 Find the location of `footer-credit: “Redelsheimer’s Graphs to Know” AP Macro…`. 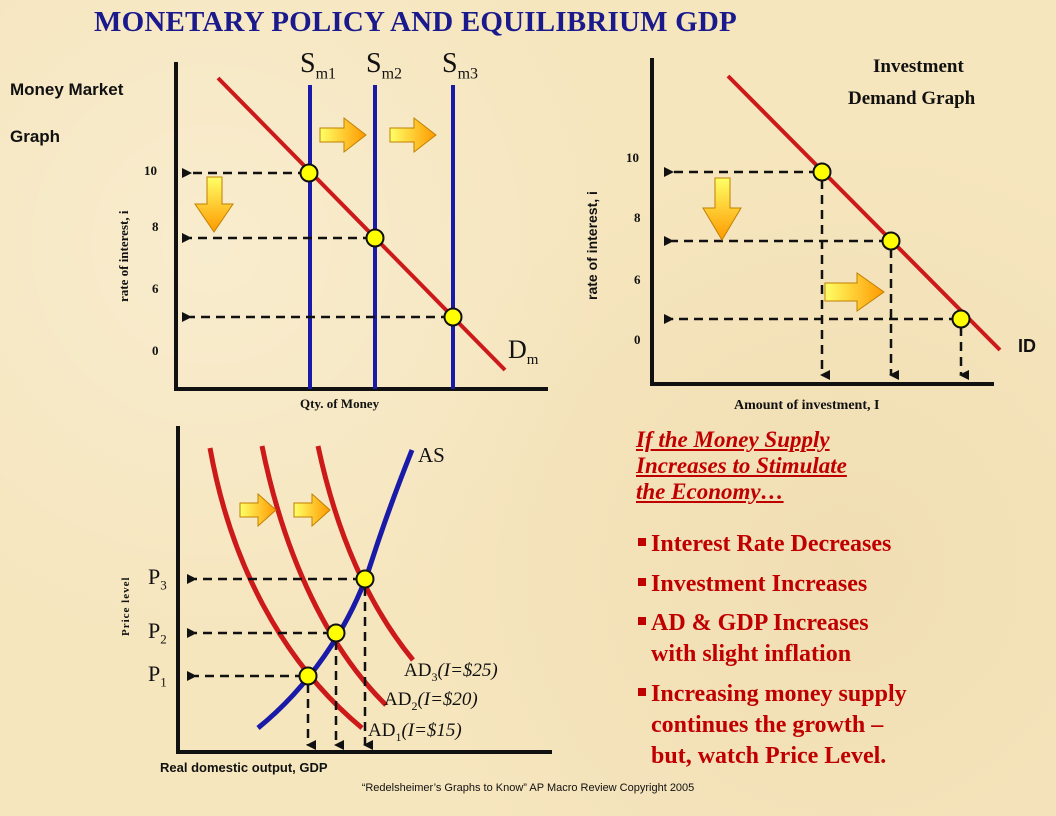

footer-credit: “Redelsheimer’s Graphs to Know” AP Macro… is located at coordinates (528, 788).